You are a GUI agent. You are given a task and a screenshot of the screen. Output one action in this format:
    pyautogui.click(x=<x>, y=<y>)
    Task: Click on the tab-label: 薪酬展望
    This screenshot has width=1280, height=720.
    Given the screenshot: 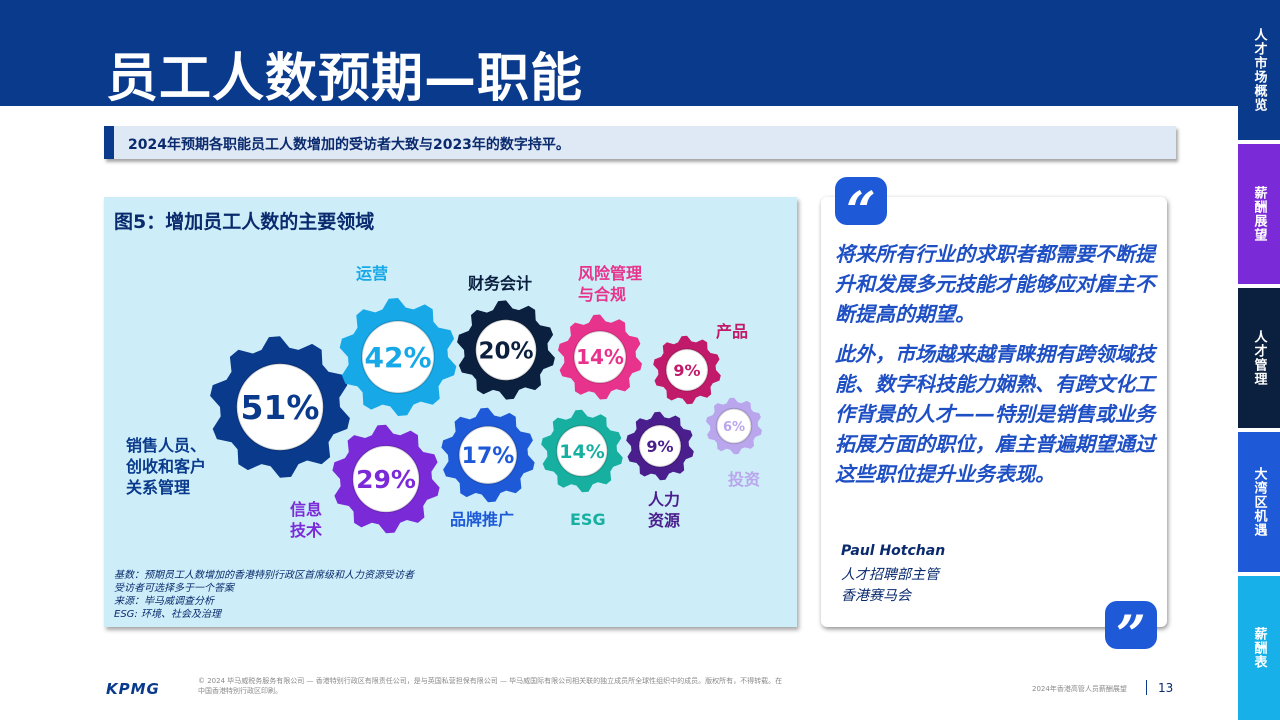 What is the action you would take?
    pyautogui.click(x=1259, y=214)
    